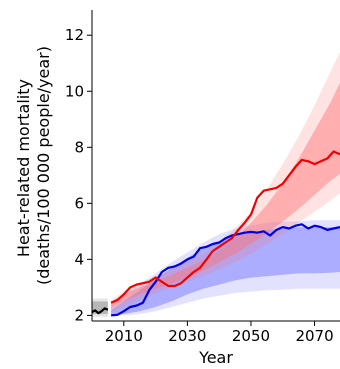  Describe the element at coordinates (23, 168) in the screenshot. I see `y-axis-label-line-1: Heat-related mortality` at that location.